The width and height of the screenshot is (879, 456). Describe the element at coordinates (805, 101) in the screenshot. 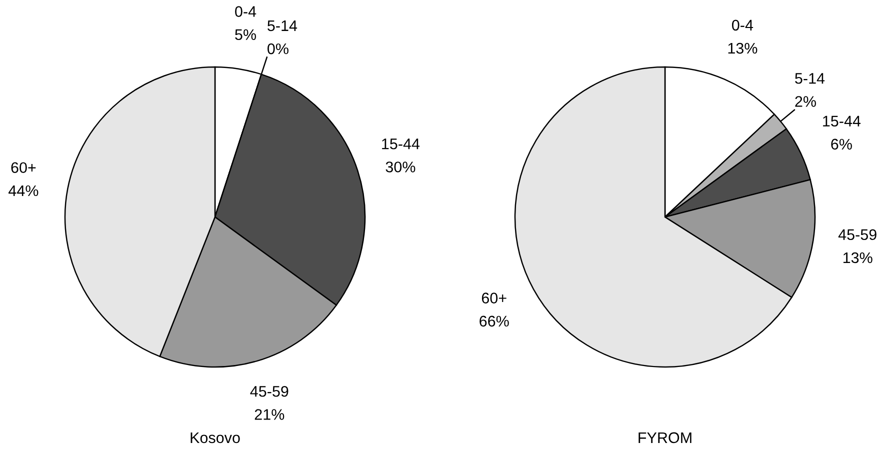

I see `data-label: 2%` at that location.